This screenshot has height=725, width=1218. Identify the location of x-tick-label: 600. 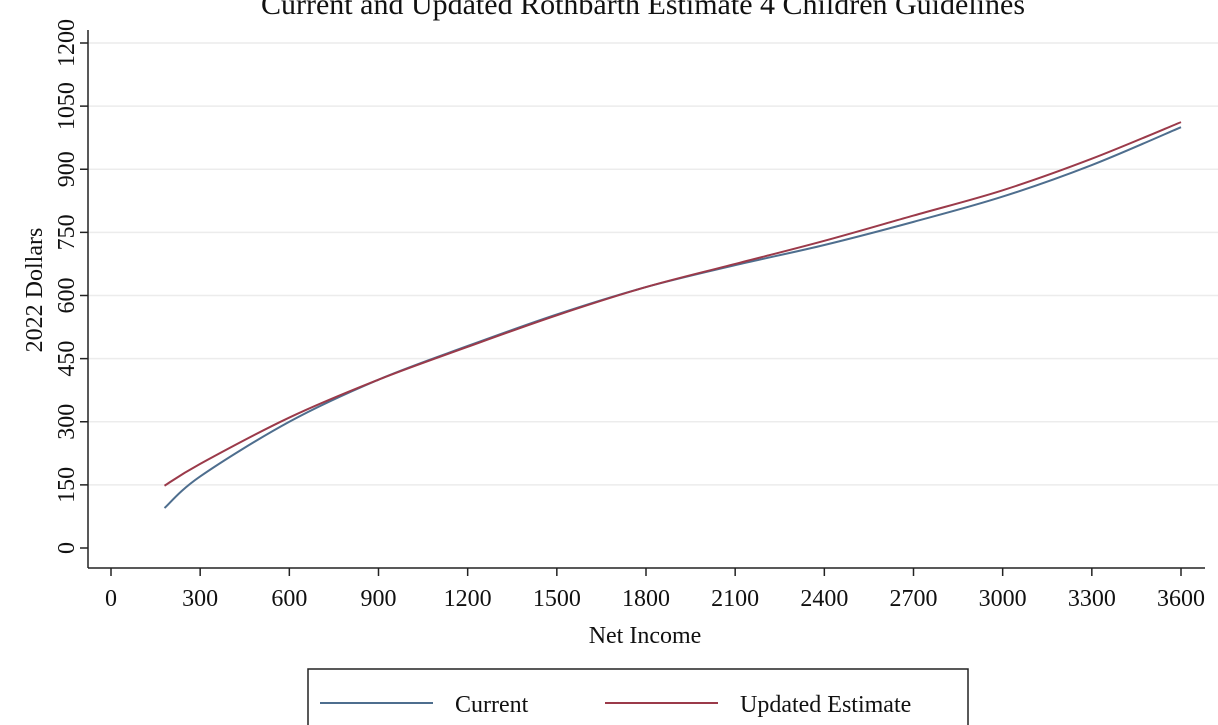
(289, 599).